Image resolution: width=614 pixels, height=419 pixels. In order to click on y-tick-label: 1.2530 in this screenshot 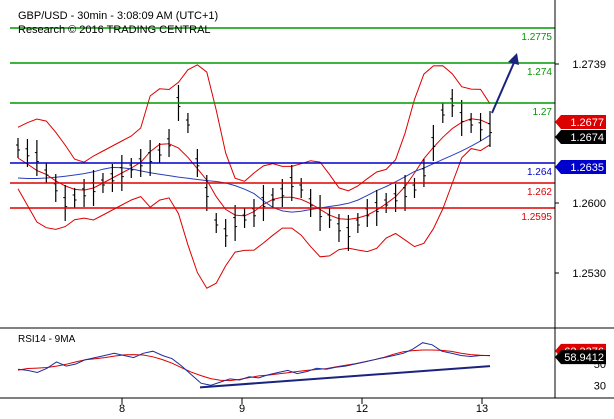, I will do `click(589, 274)`.